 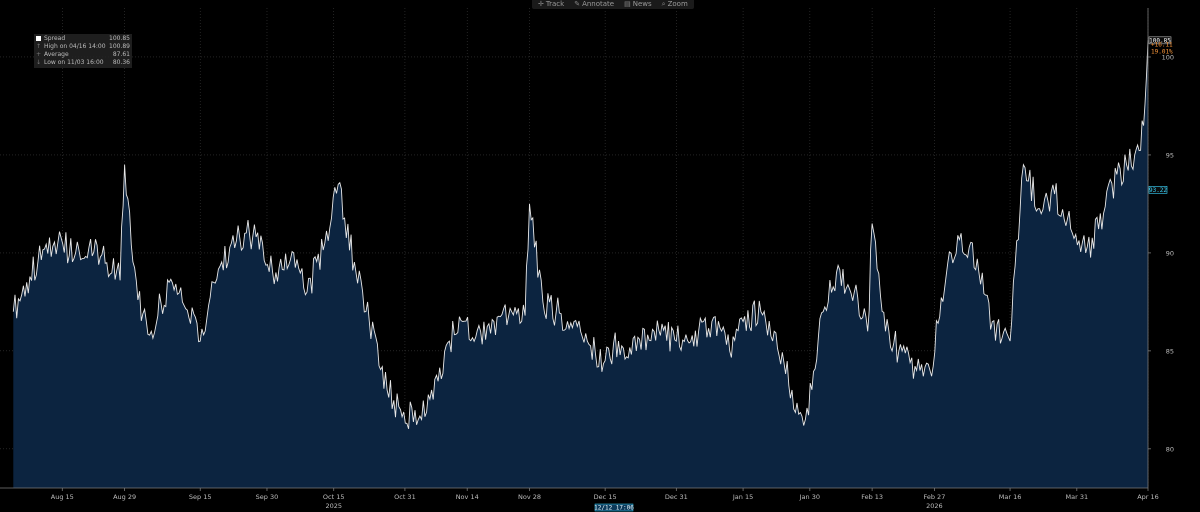 I want to click on legend-high-label: High on 04/16 14:00, so click(x=75, y=46).